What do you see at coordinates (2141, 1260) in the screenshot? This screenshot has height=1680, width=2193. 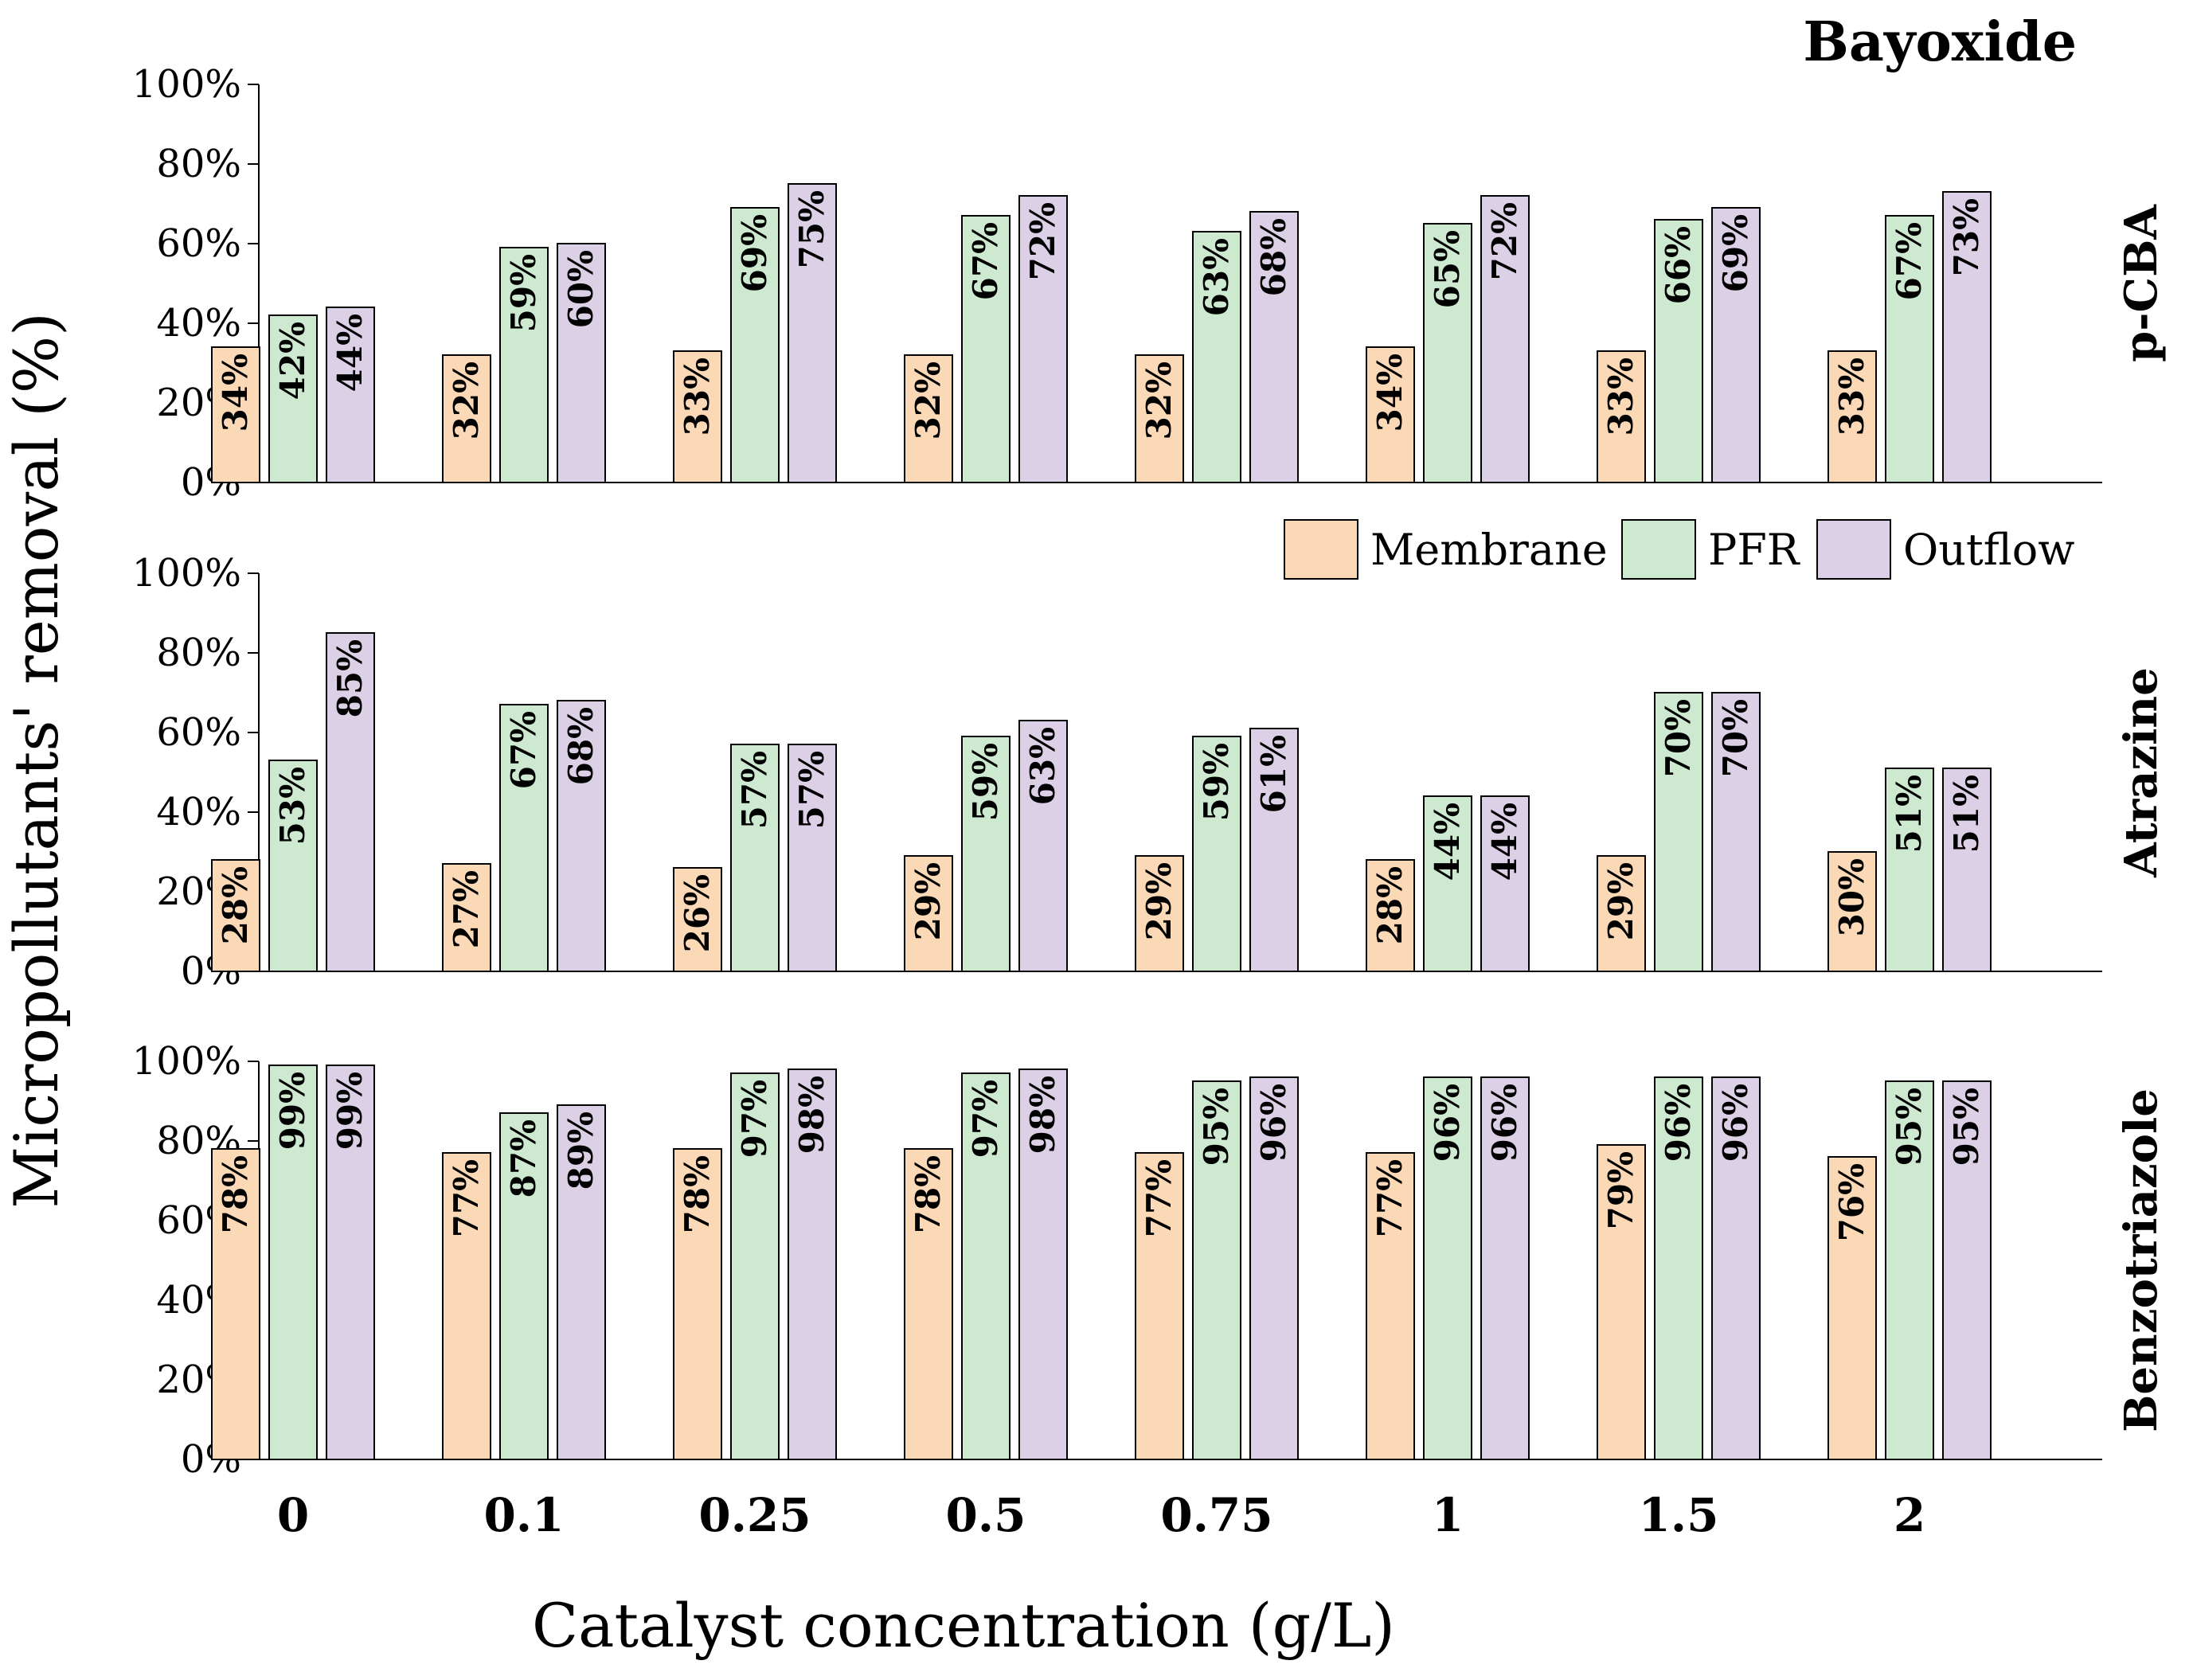 I see `panel-title-benzotriazole: Benzotriazole` at bounding box center [2141, 1260].